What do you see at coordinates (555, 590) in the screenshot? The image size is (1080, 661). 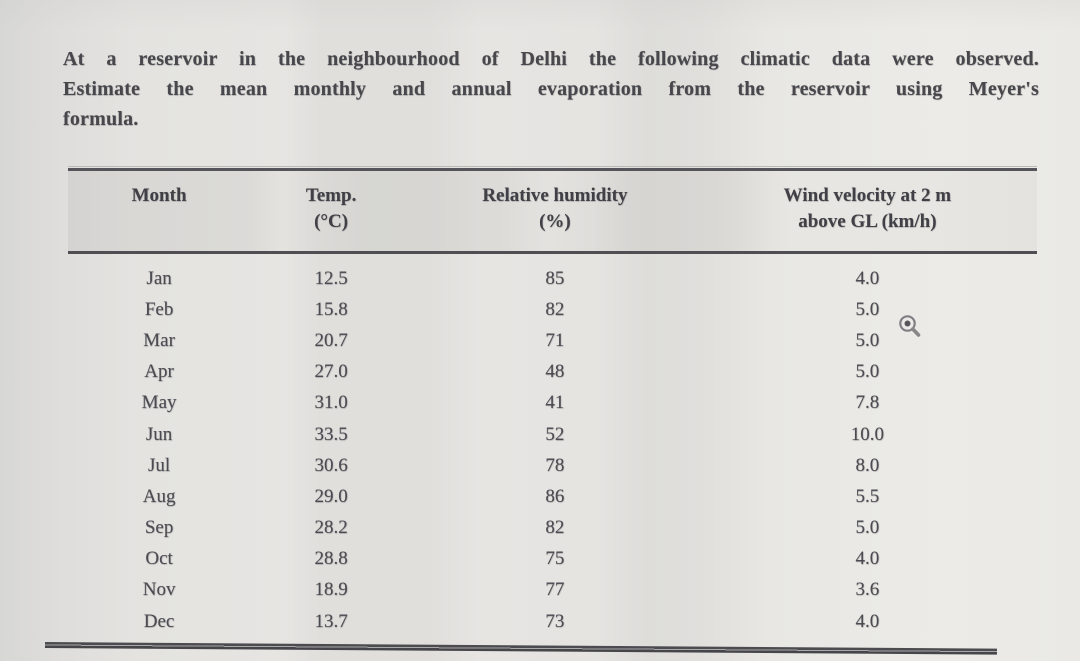 I see `humidity-cell: 77` at bounding box center [555, 590].